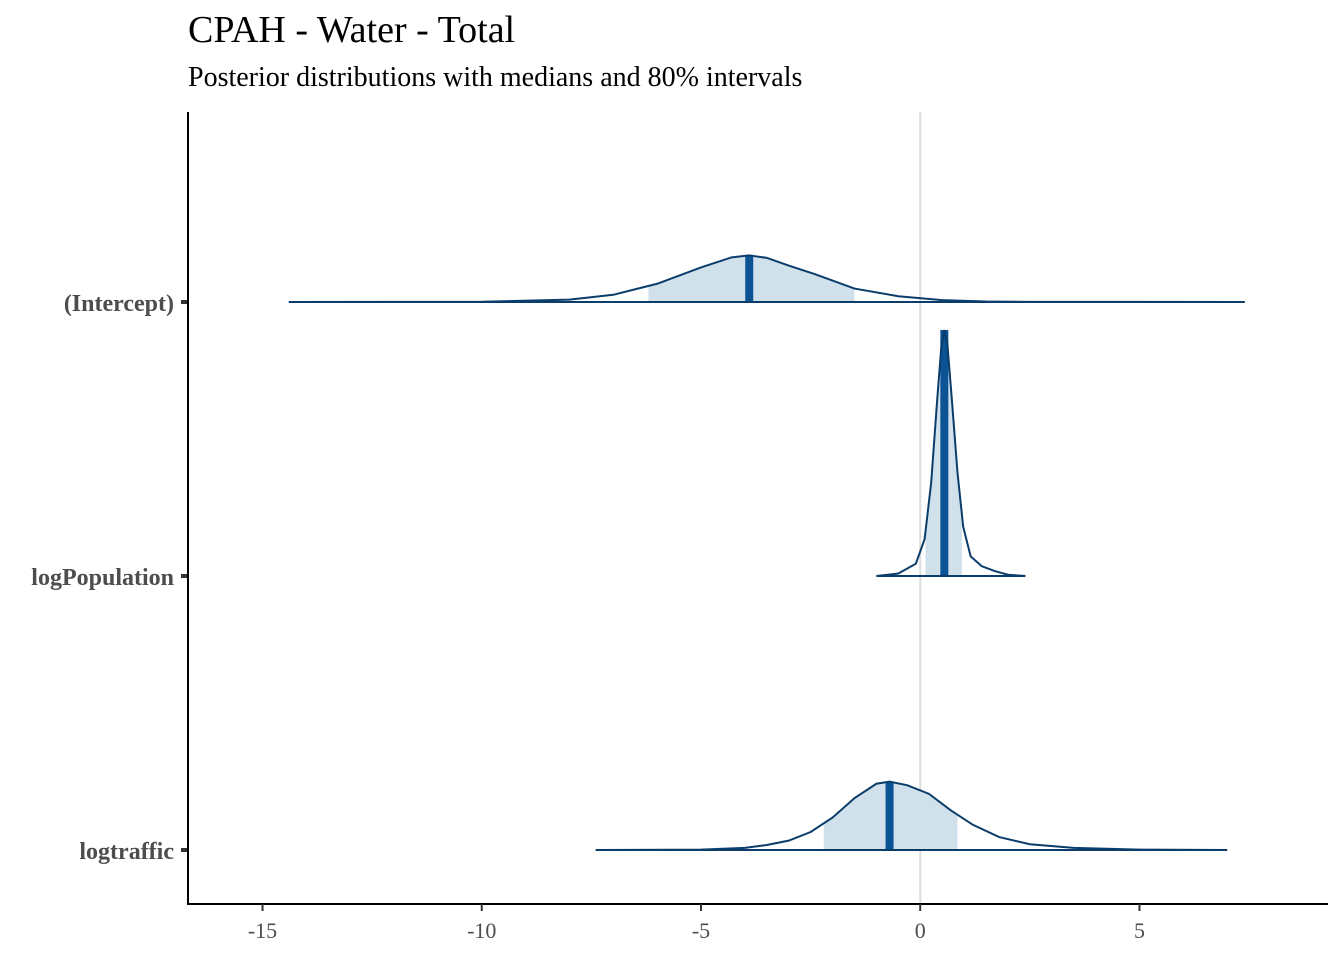 The width and height of the screenshot is (1344, 960). Describe the element at coordinates (1139, 930) in the screenshot. I see `x-tick-label-4: 5` at that location.